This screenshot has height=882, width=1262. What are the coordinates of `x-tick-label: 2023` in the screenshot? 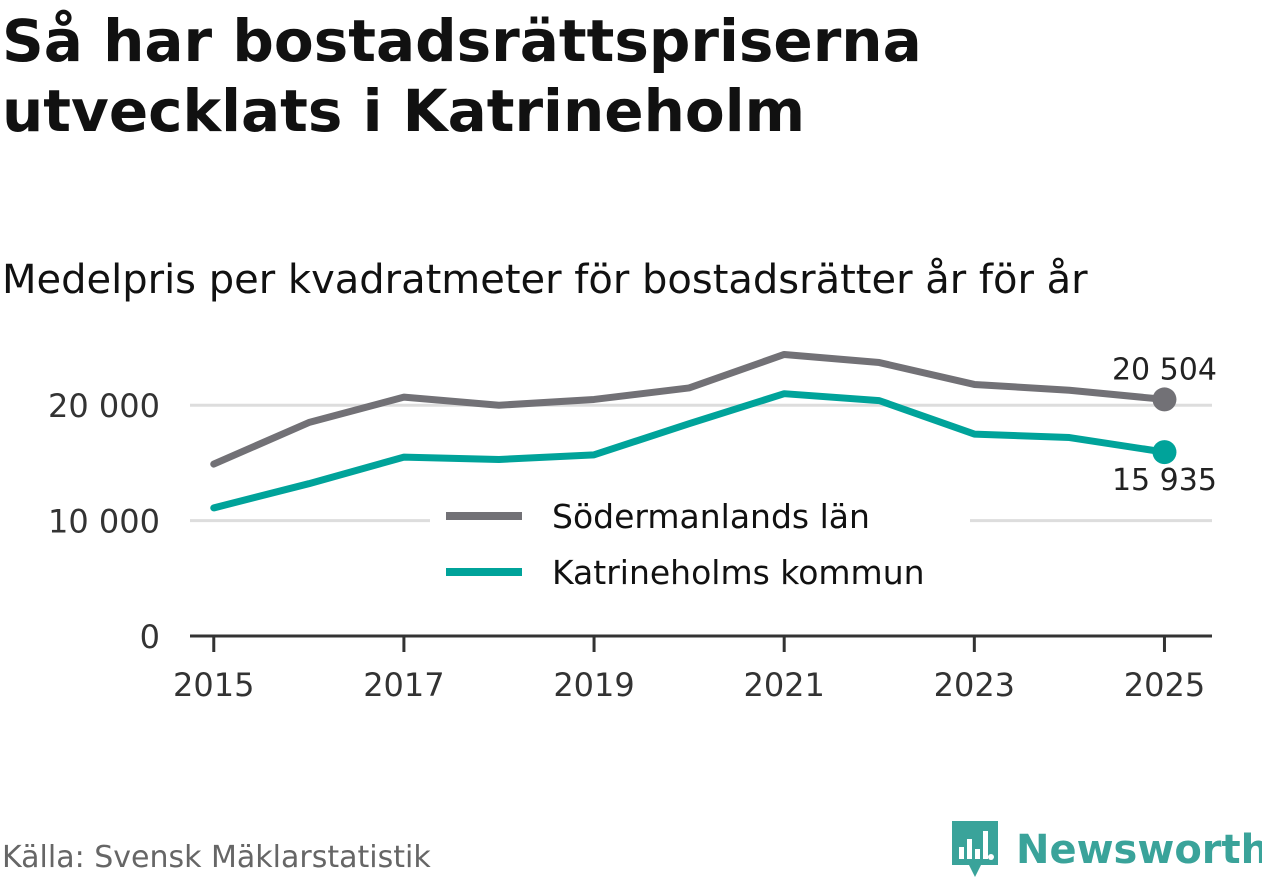 It's located at (974, 685).